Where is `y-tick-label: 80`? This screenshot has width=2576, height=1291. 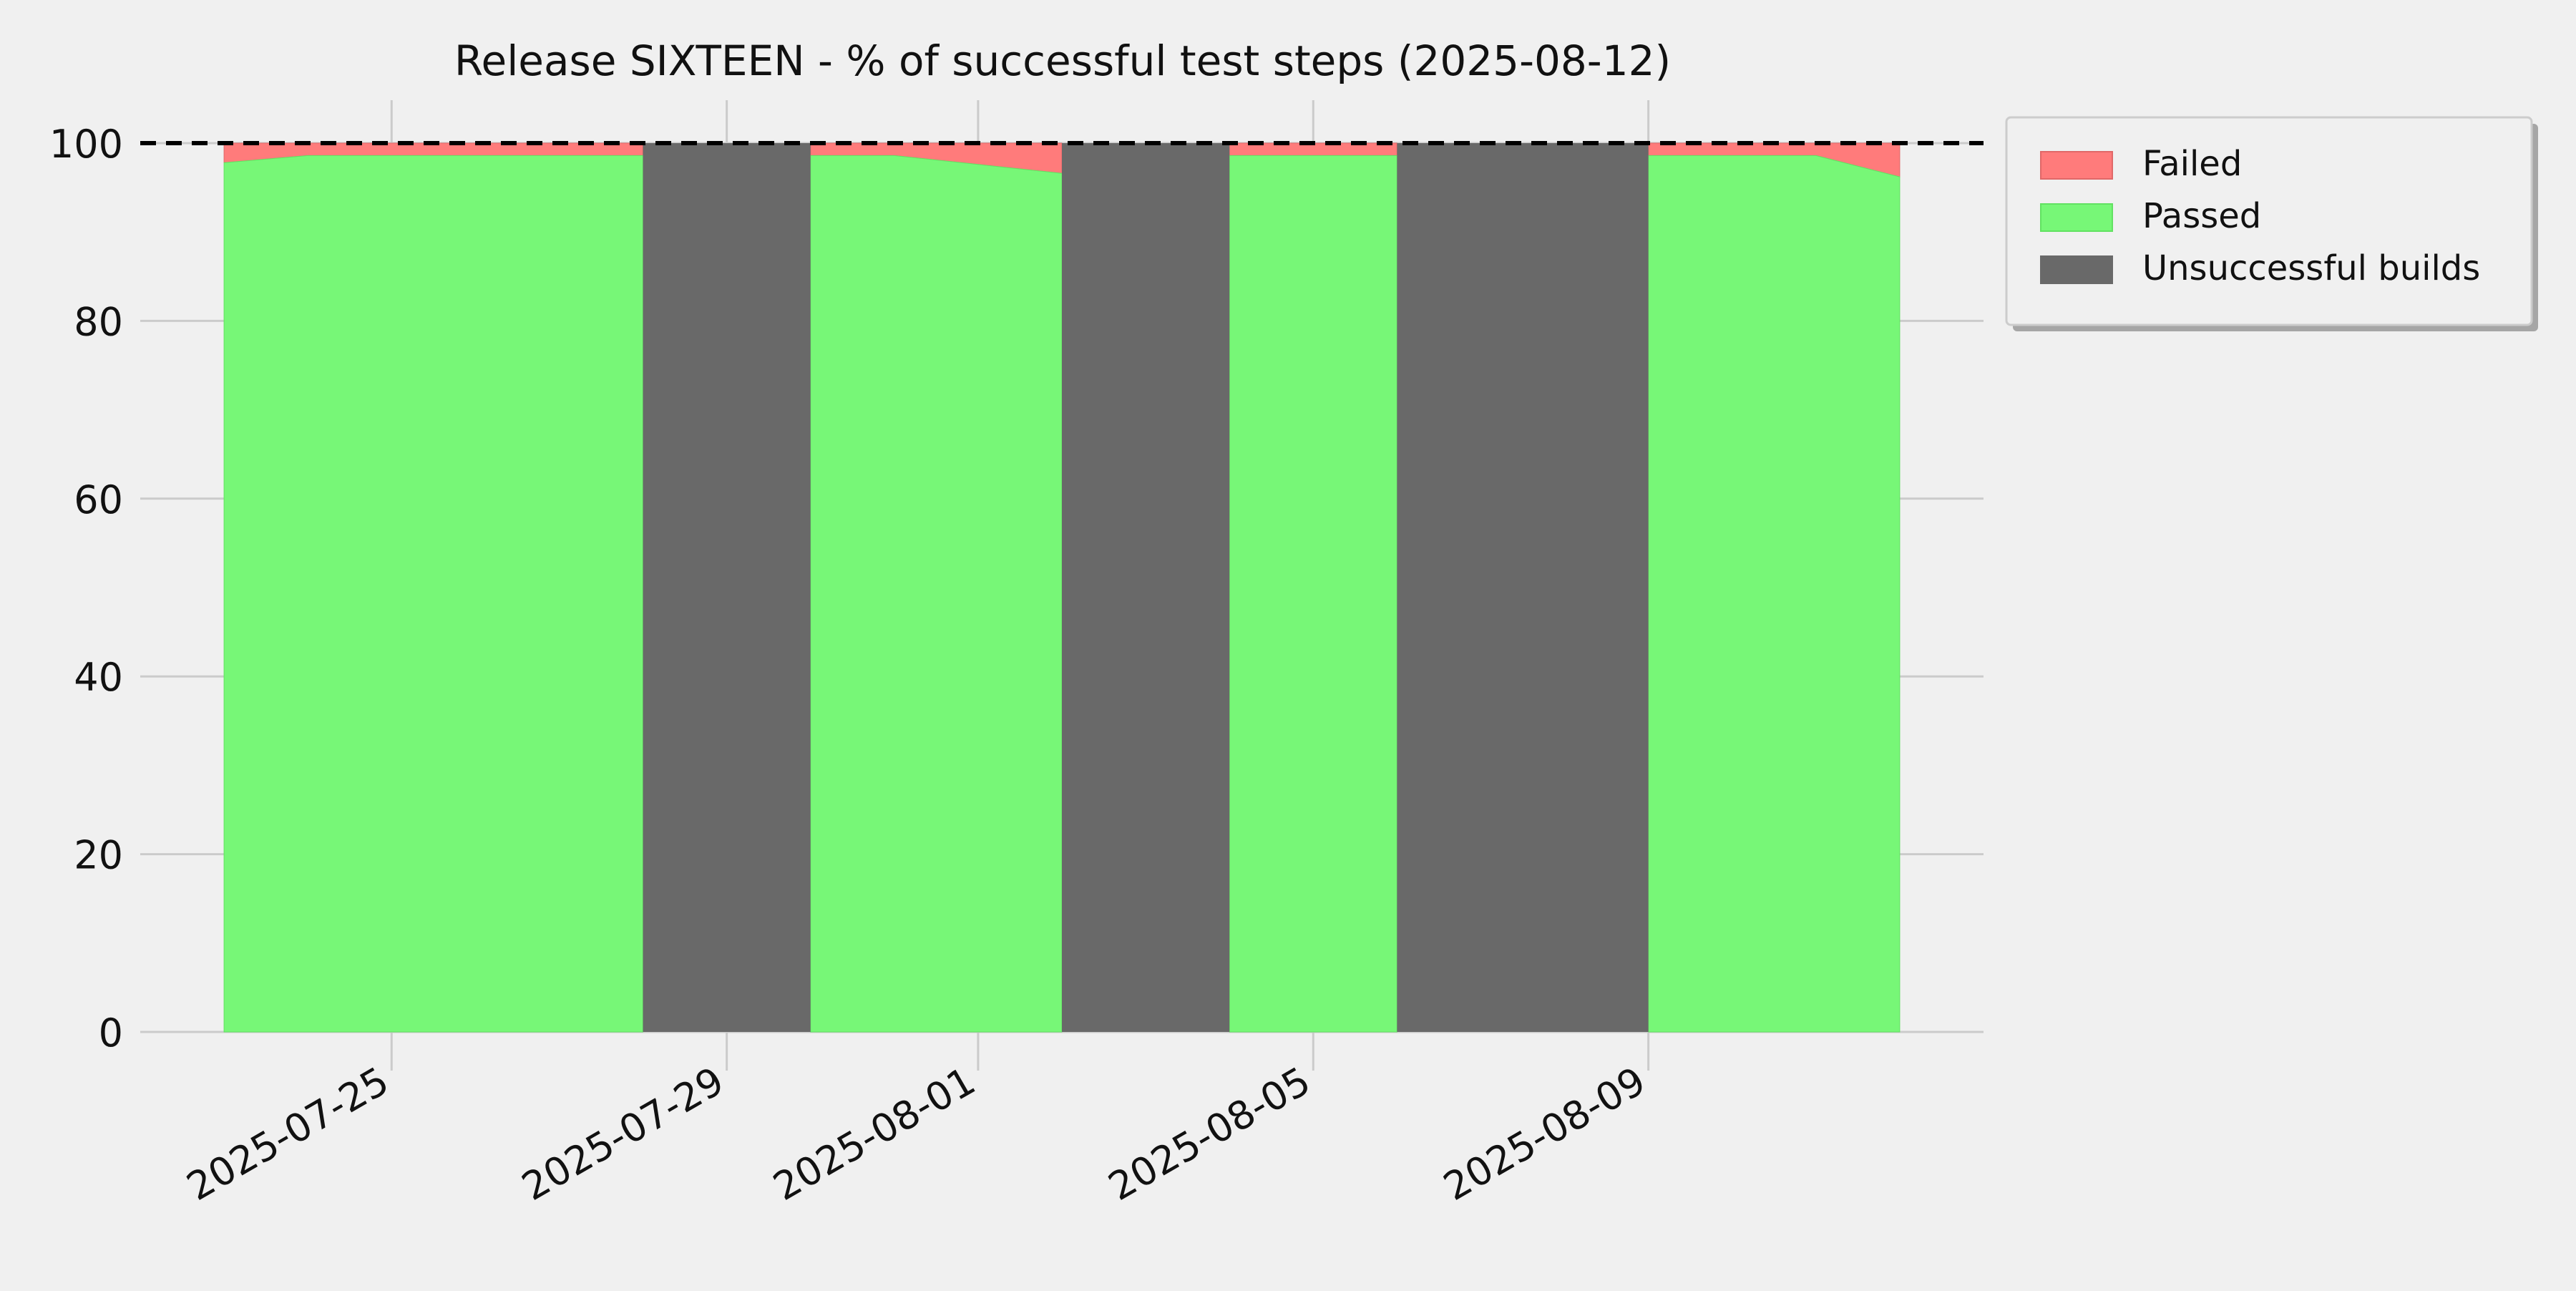
y-tick-label: 80 is located at coordinates (98, 321).